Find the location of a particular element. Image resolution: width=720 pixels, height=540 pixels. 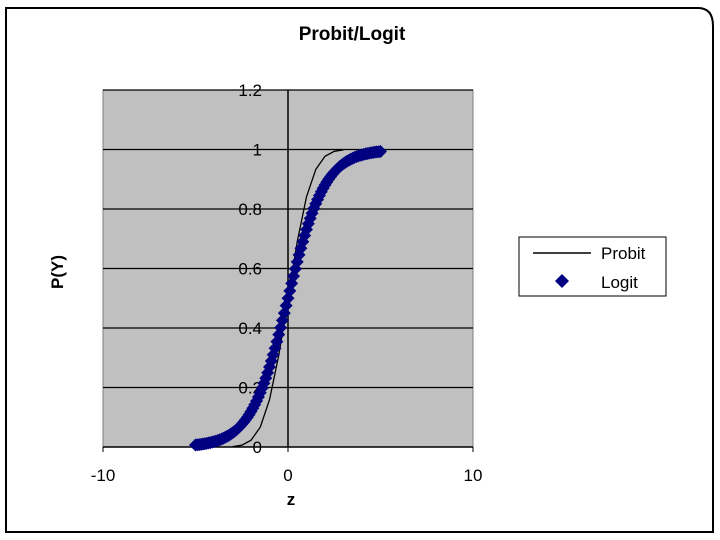

y-axis-label: P(Y) is located at coordinates (57, 272).